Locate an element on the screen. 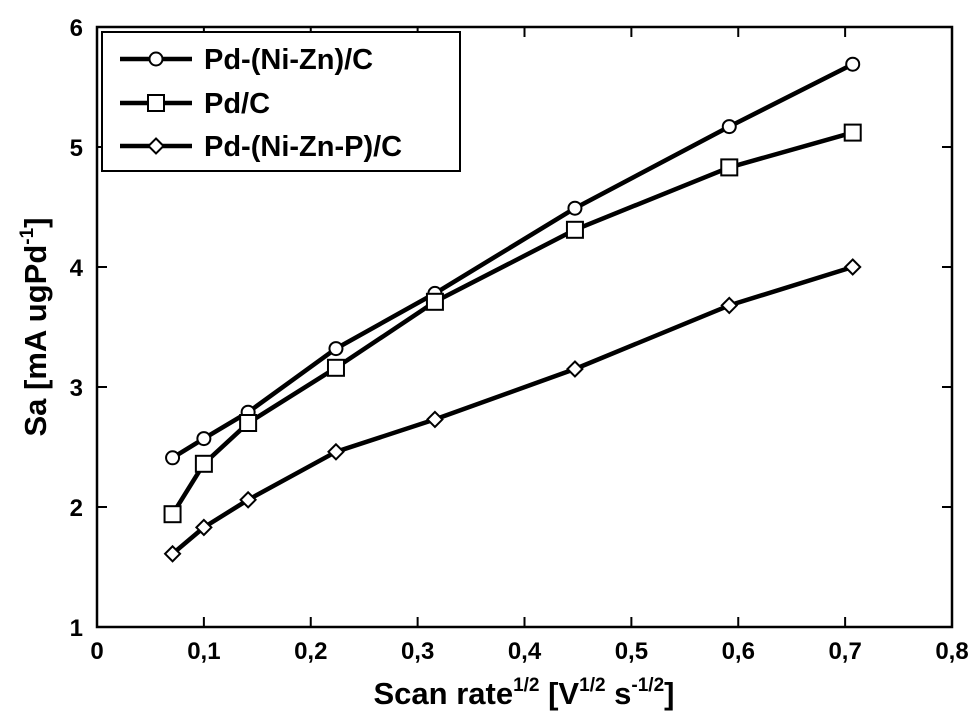  legend-label-circle: Pd-(Ni-Zn)/C is located at coordinates (288, 60).